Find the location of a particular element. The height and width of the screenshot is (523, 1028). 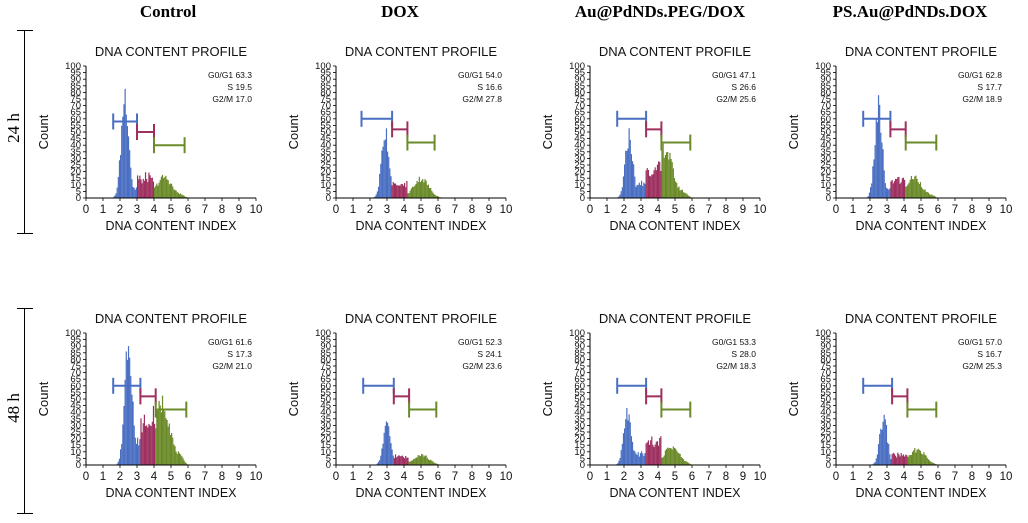

panel-6-y-tick-label: 85 is located at coordinates (325, 353).